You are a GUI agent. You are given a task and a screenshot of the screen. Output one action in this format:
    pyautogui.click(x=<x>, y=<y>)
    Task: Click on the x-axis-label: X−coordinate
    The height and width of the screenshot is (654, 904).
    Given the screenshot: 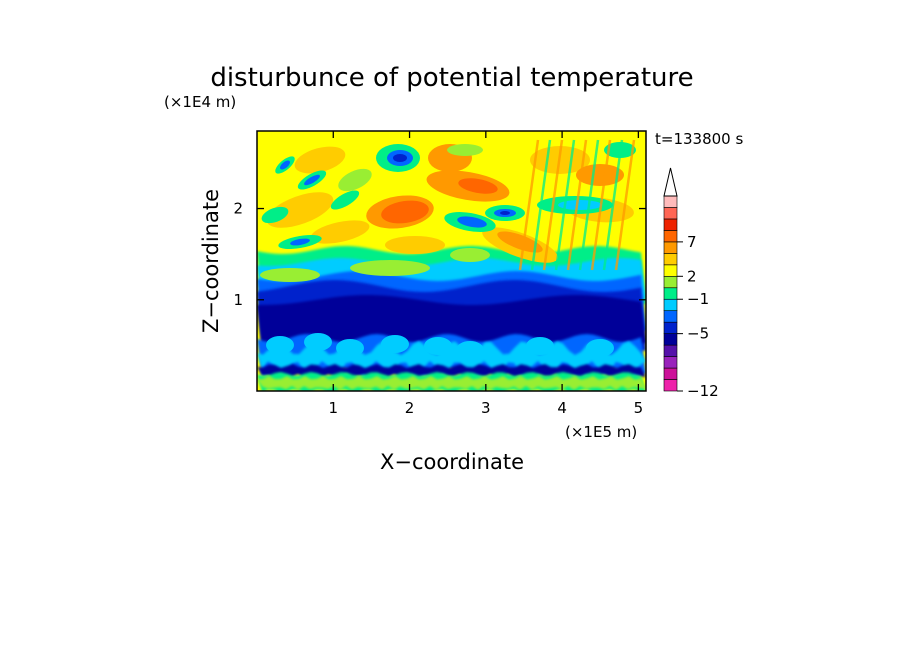 What is the action you would take?
    pyautogui.click(x=452, y=462)
    